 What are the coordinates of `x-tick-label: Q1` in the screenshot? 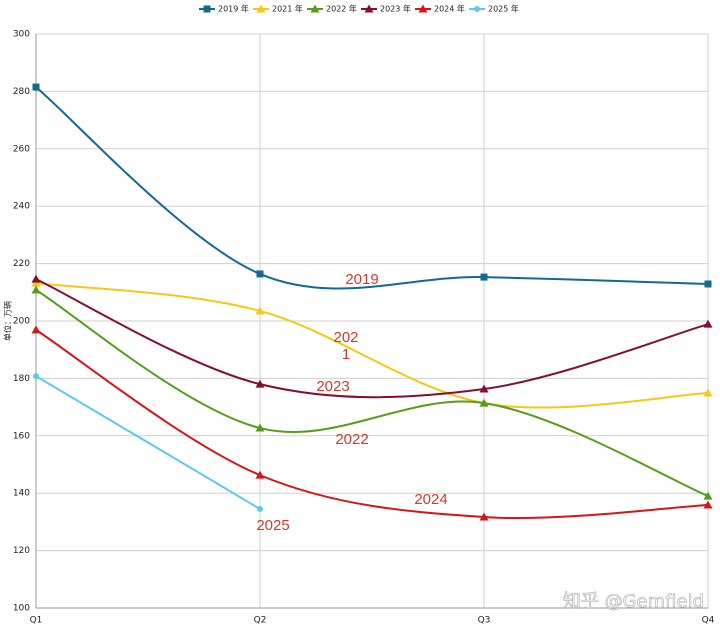 It's located at (36, 621).